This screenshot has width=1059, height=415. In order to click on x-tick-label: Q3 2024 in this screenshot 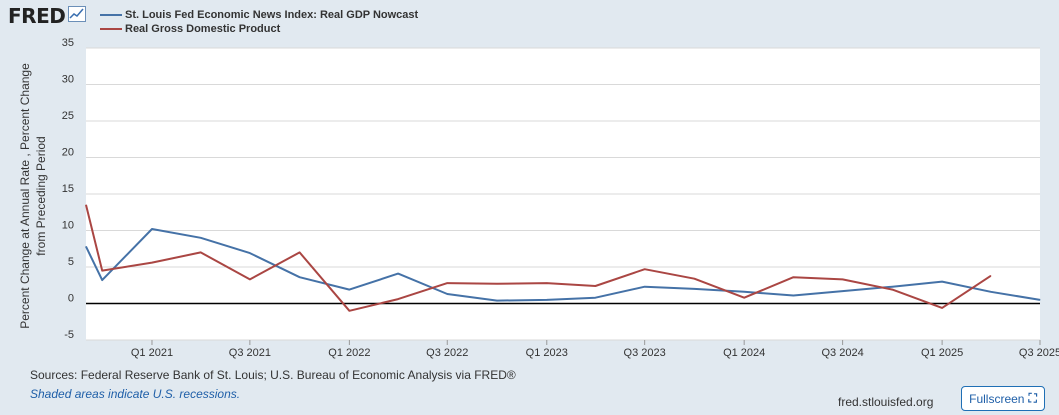, I will do `click(843, 353)`.